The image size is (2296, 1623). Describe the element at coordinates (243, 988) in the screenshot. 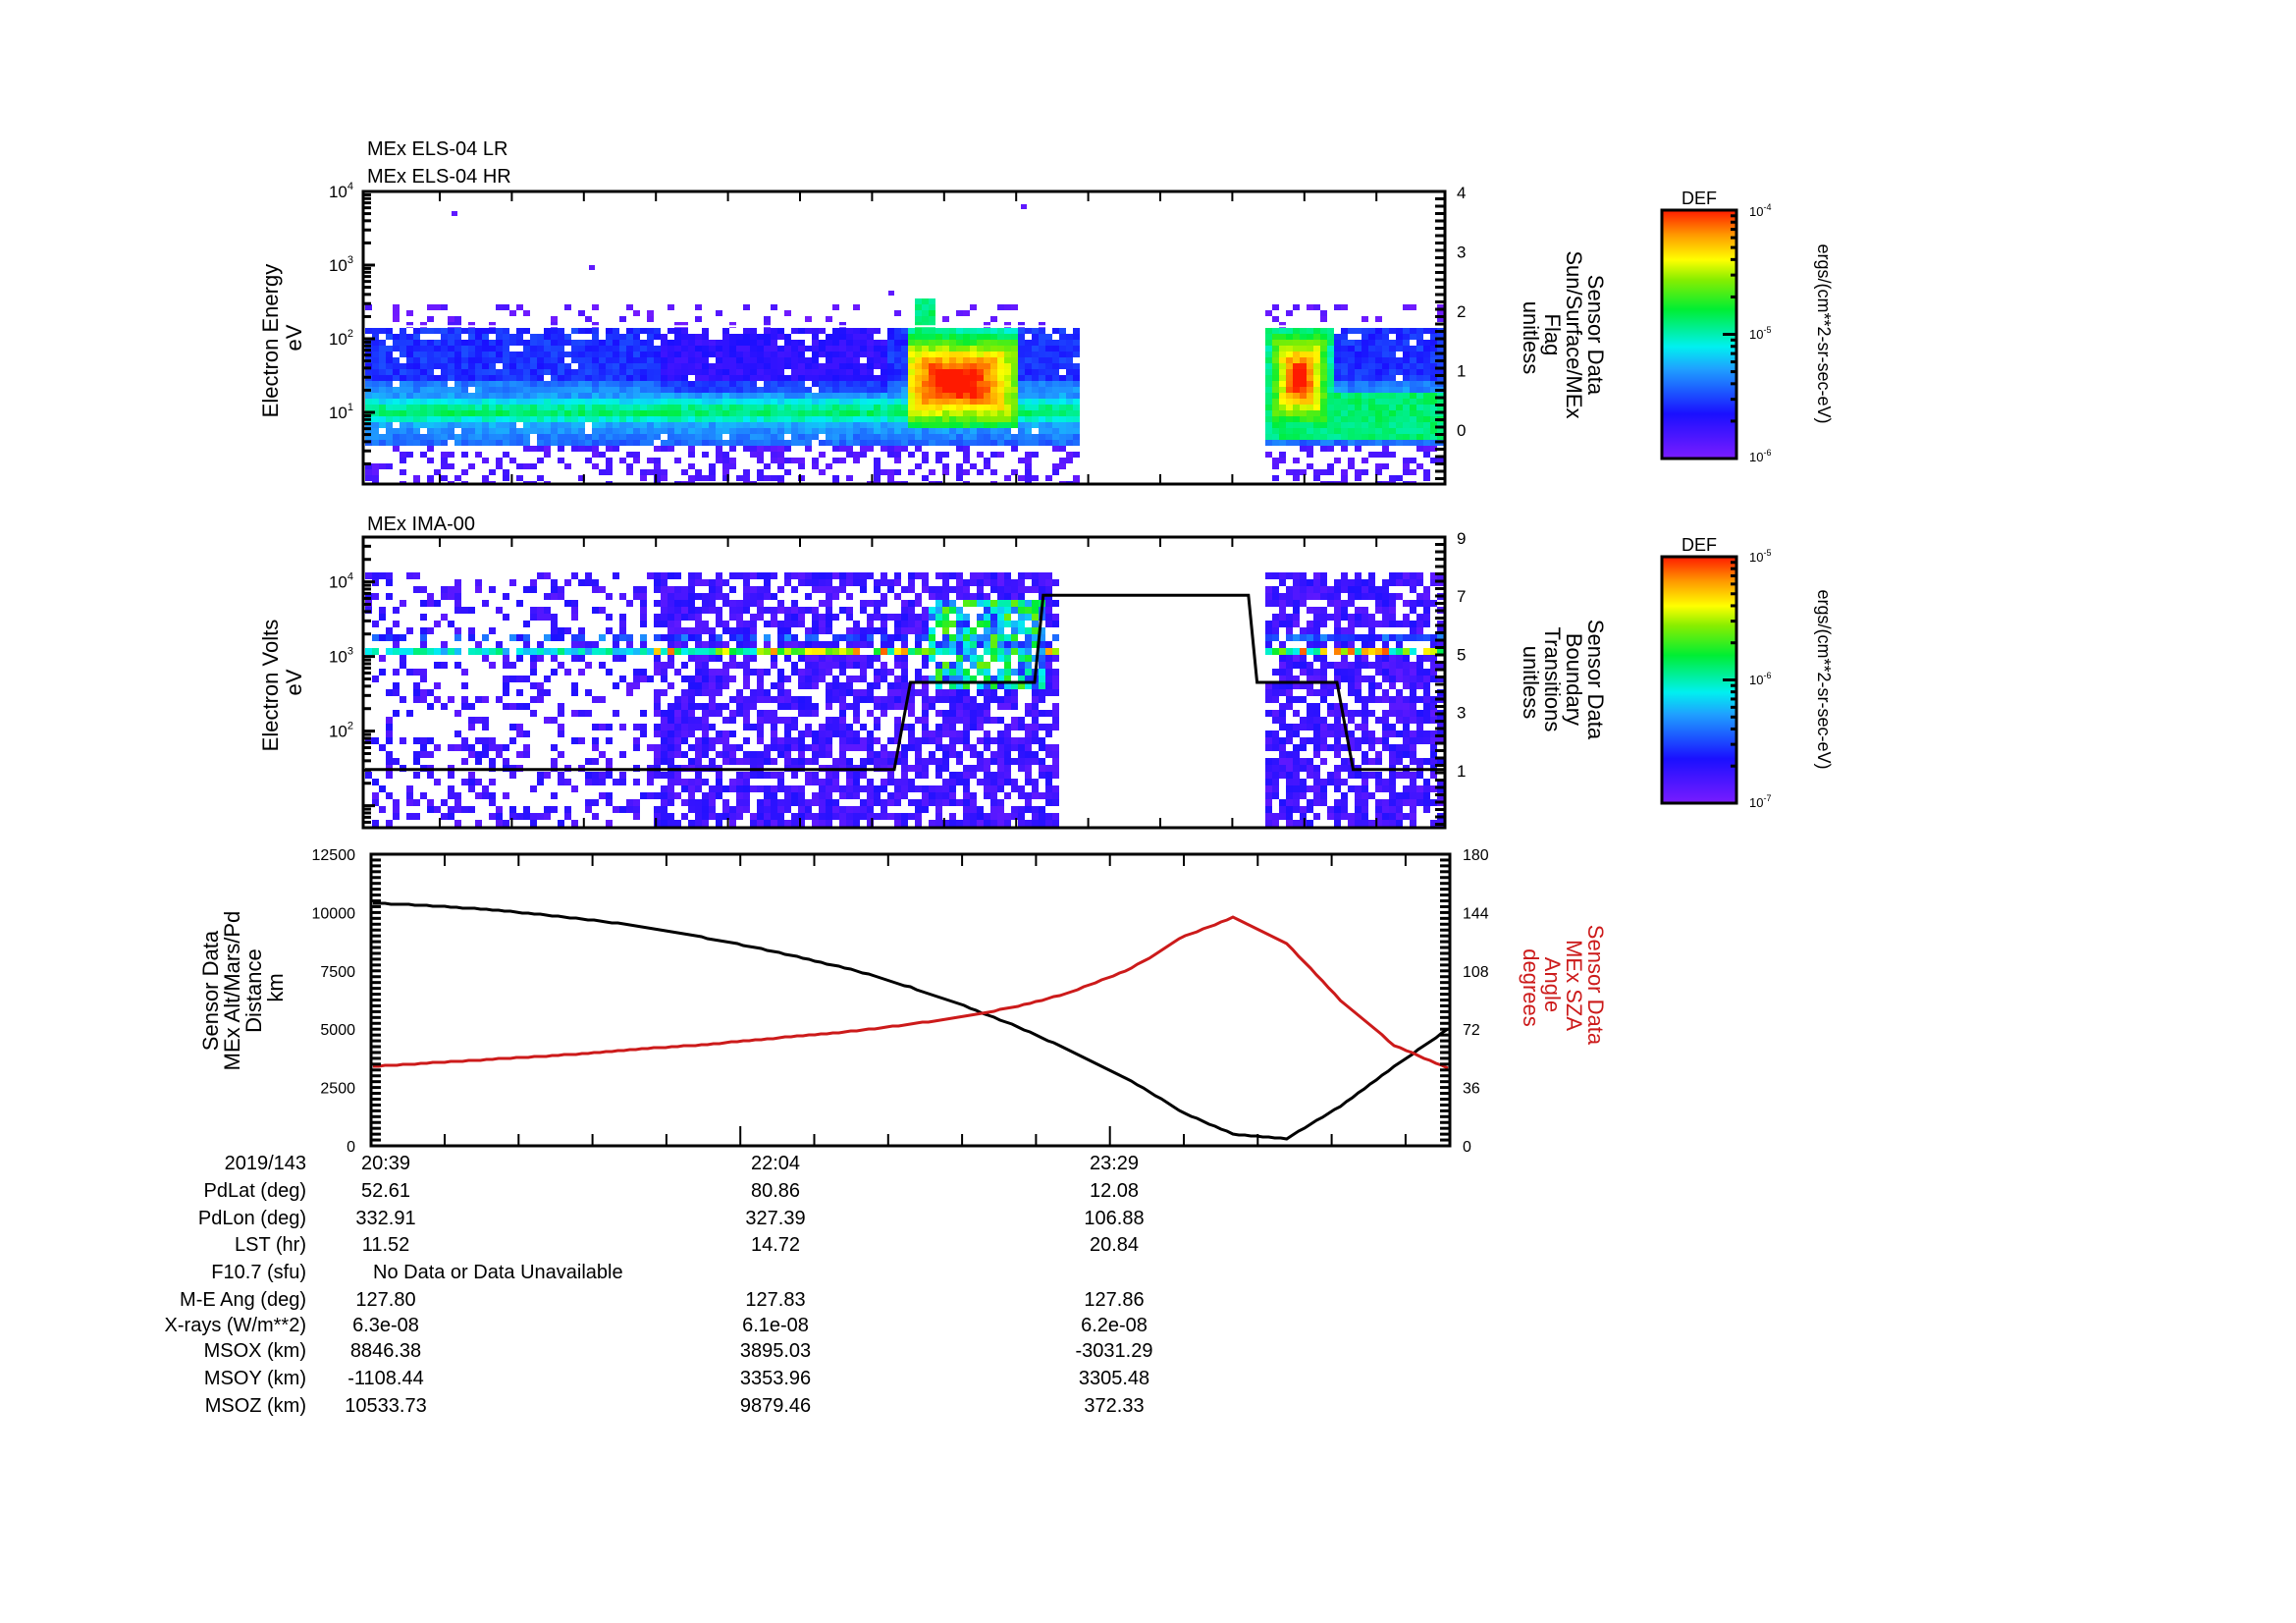

I see `y-axis-title: Sensor Data MEx Alt/Mars/Pd Distance km` at that location.